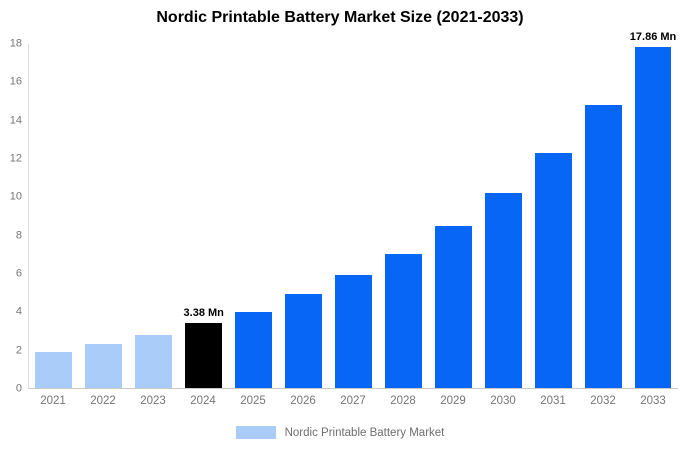  Describe the element at coordinates (603, 246) in the screenshot. I see `bar-2032` at that location.